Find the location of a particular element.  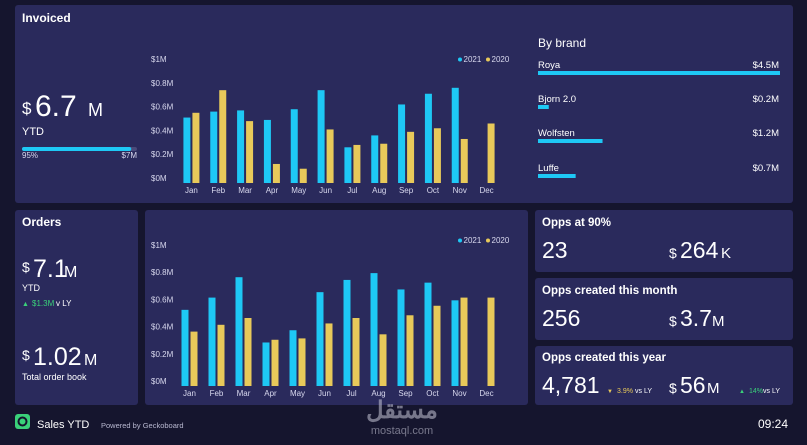

progress-target: $7M is located at coordinates (129, 155).